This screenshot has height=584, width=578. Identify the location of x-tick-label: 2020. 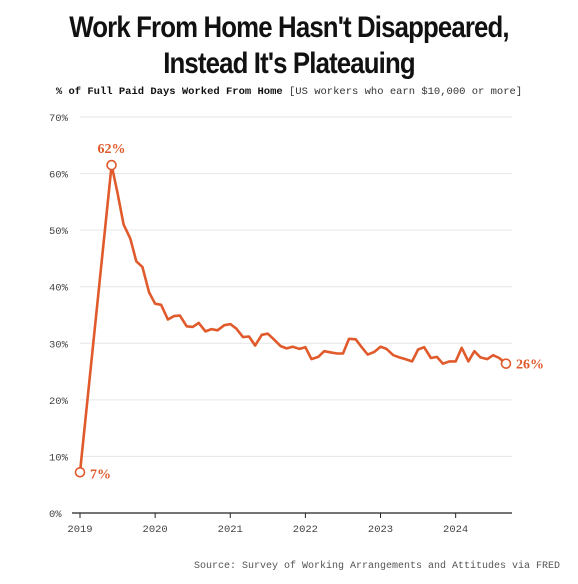
(155, 530).